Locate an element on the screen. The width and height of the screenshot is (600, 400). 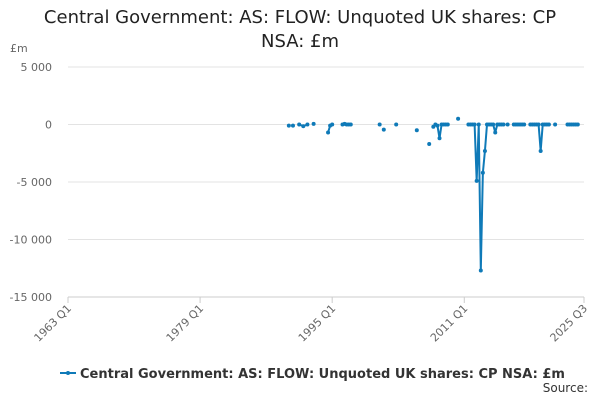
x-tick-label: 1979 Q1 is located at coordinates (185, 323).